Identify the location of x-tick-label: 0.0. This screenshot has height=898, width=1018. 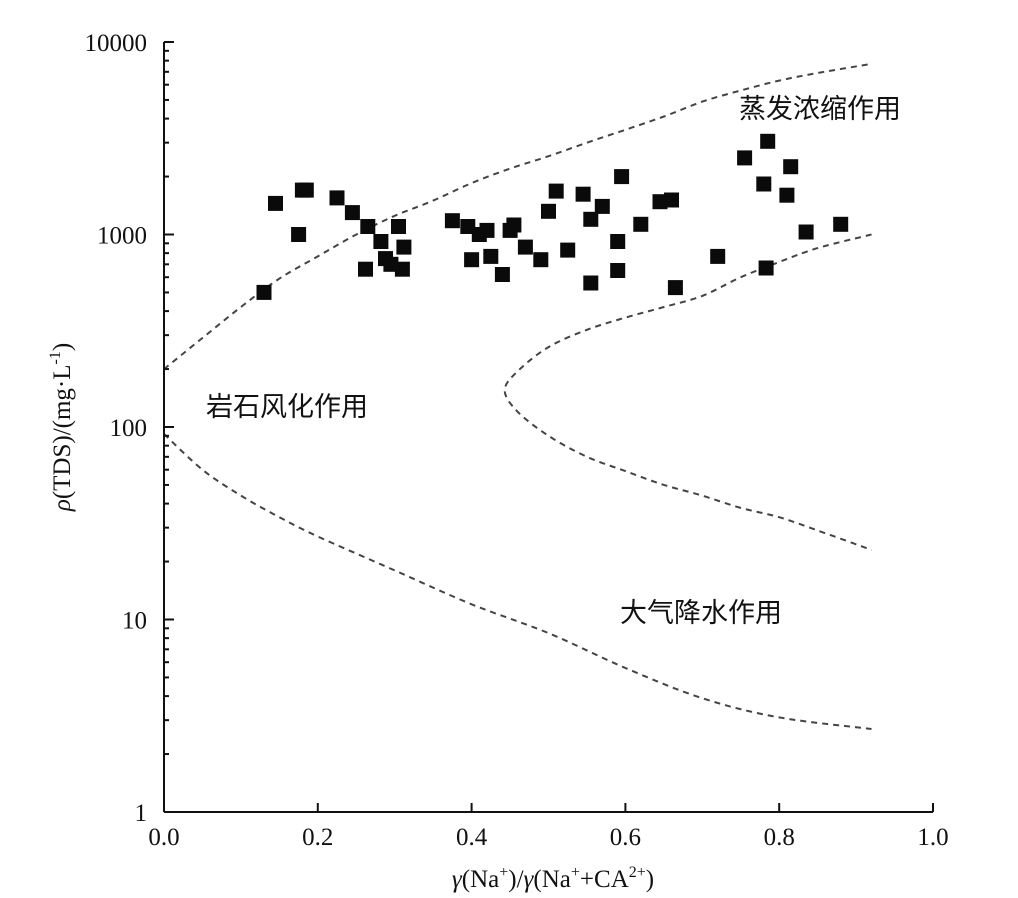
(163, 837).